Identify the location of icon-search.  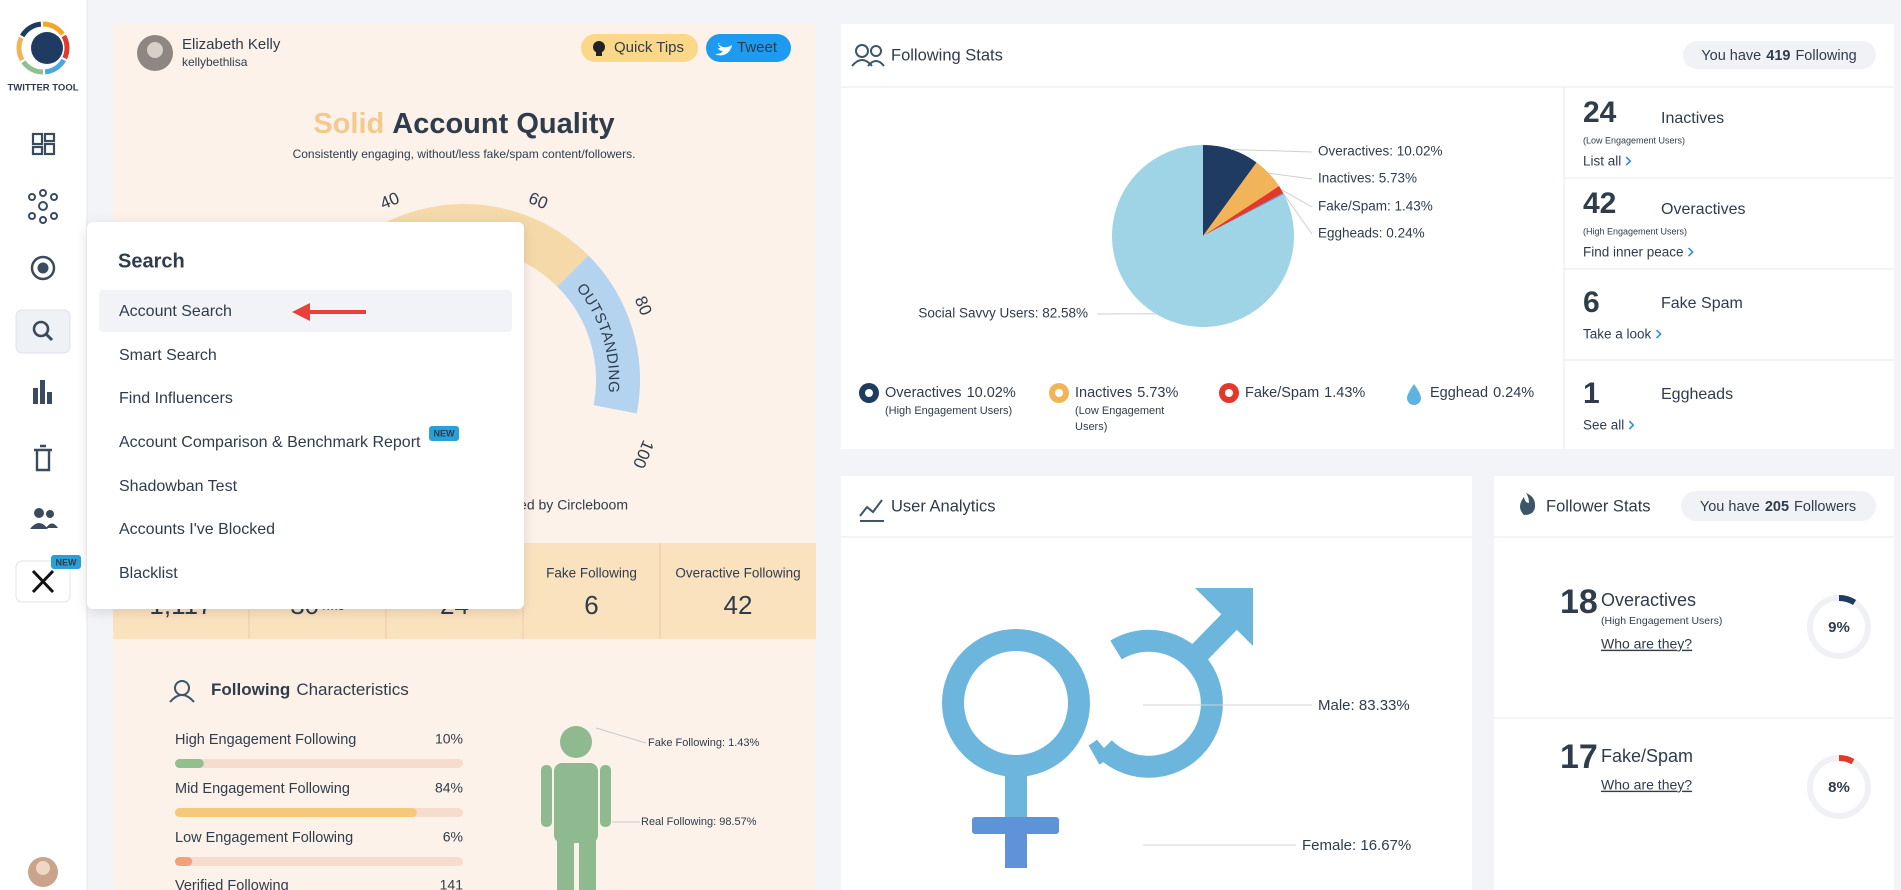
(41, 329).